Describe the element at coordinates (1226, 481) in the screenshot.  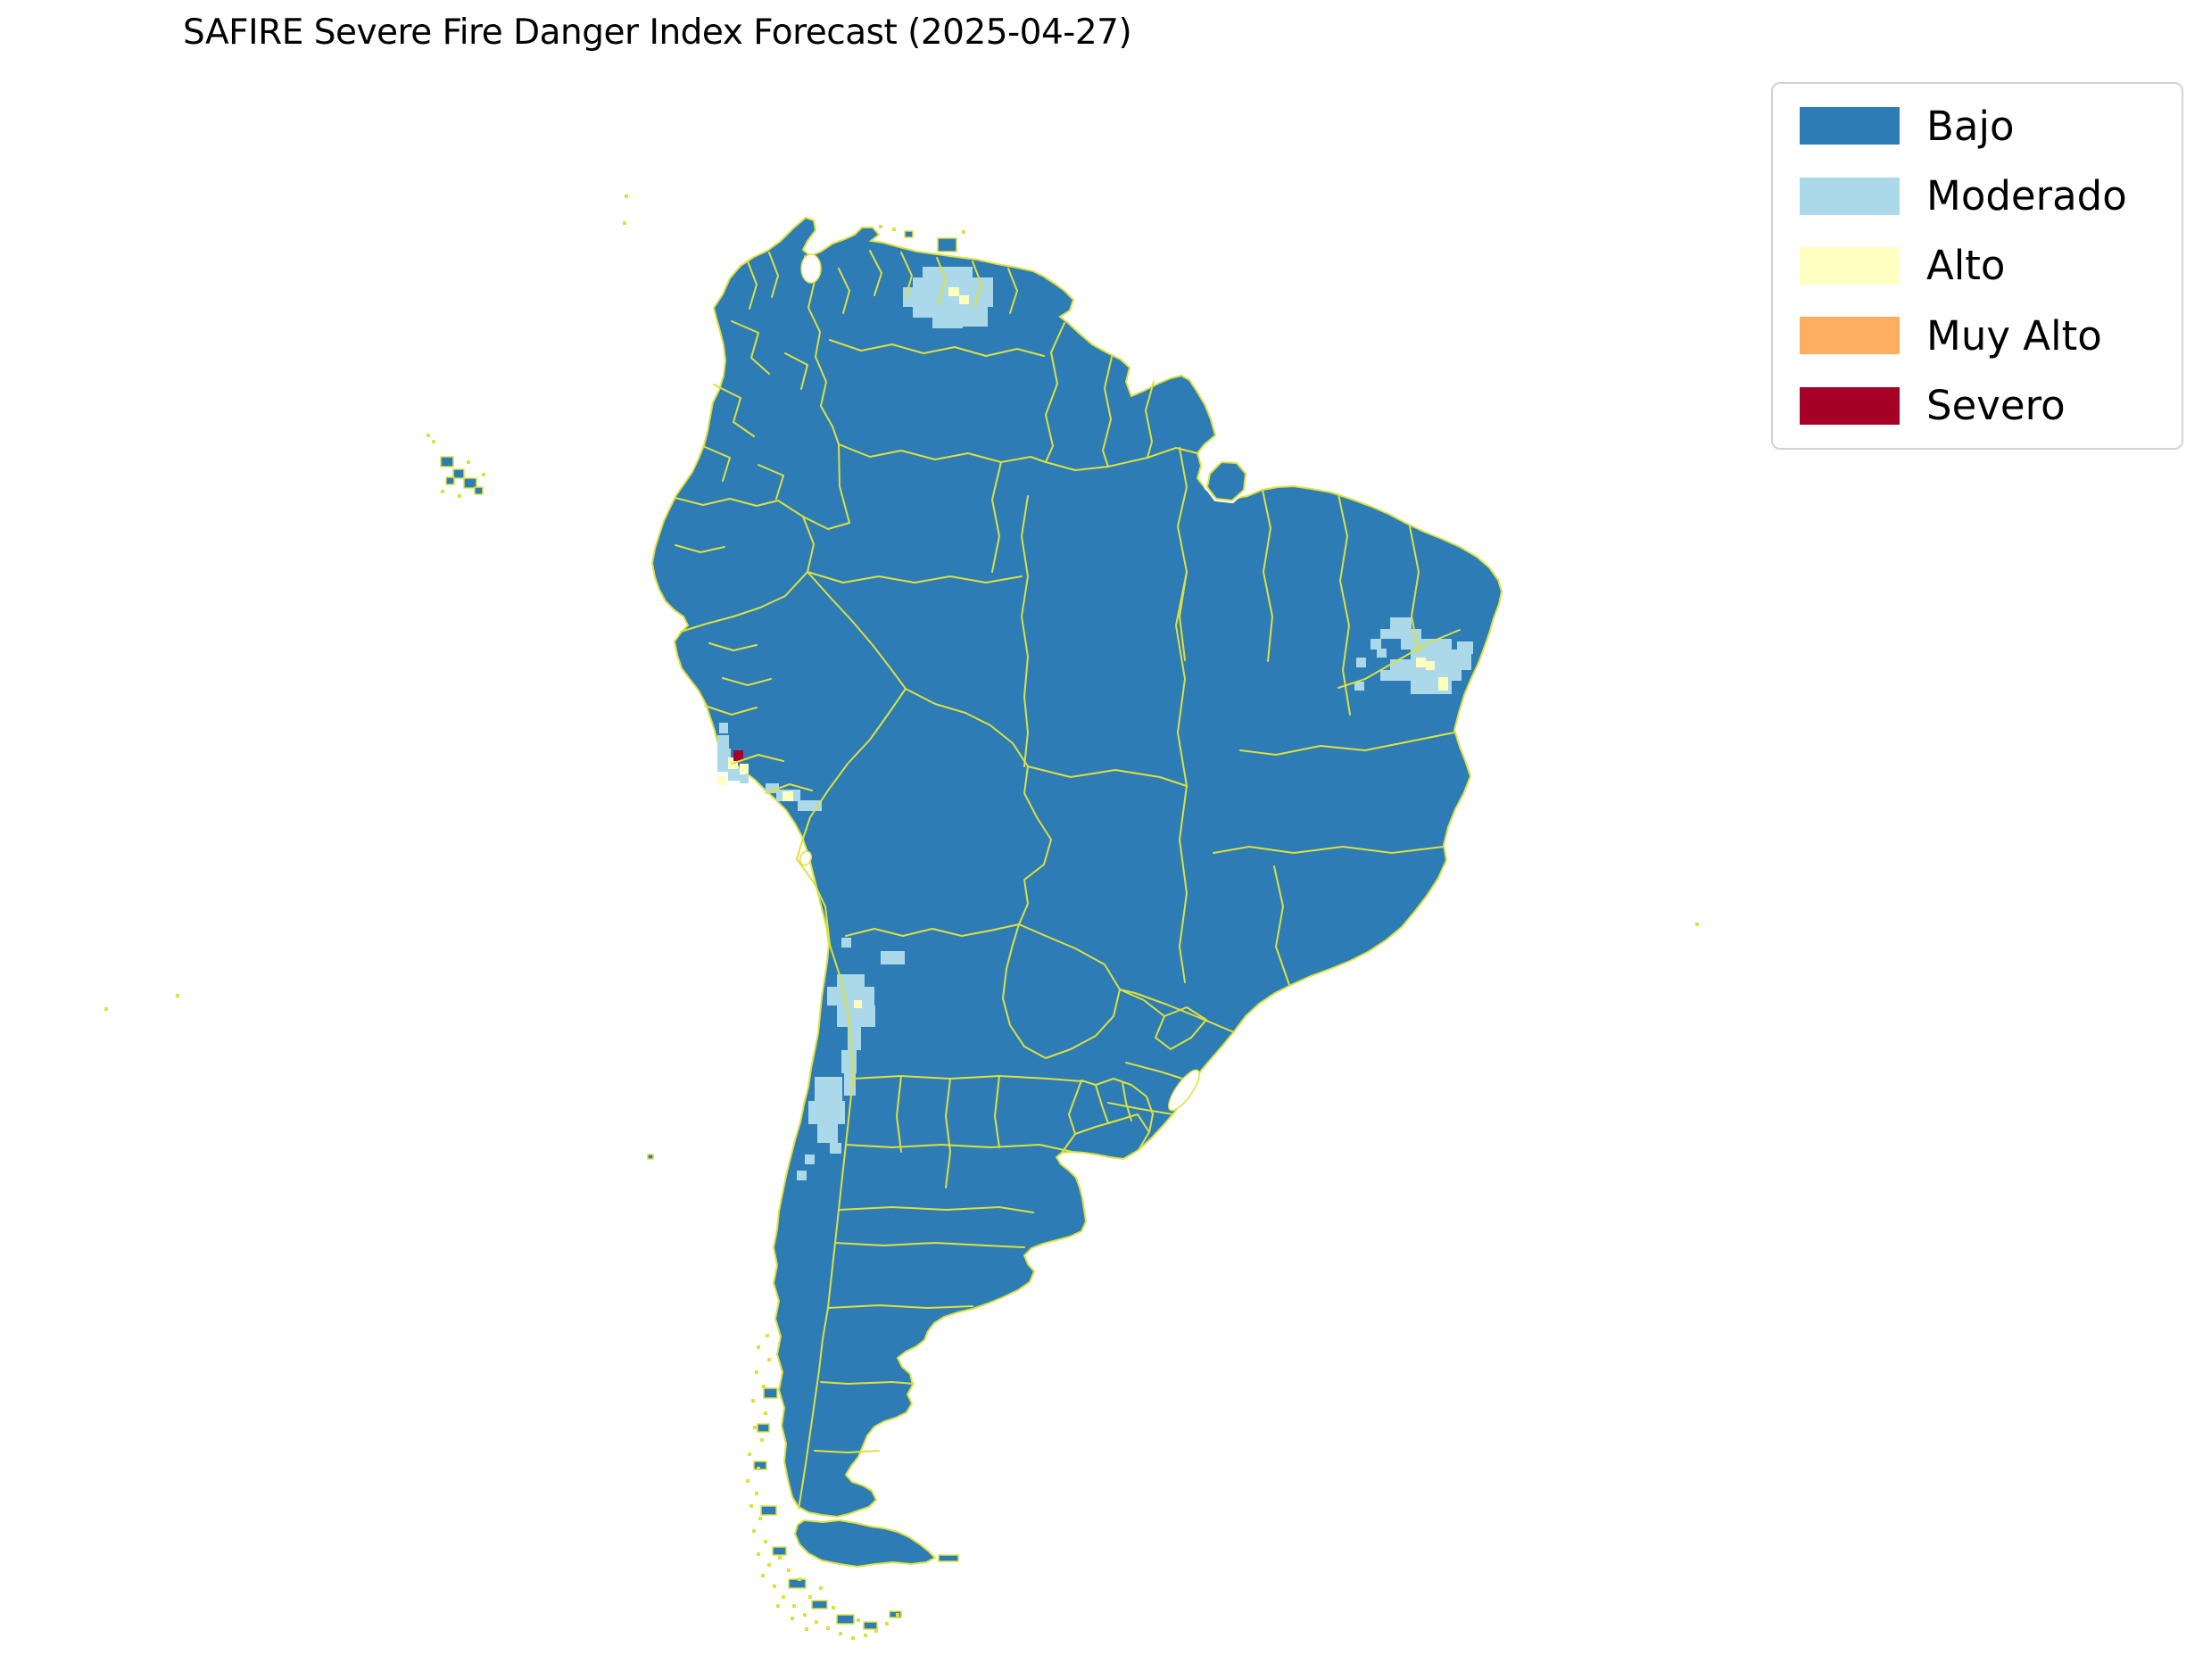
I see `marajo-island` at that location.